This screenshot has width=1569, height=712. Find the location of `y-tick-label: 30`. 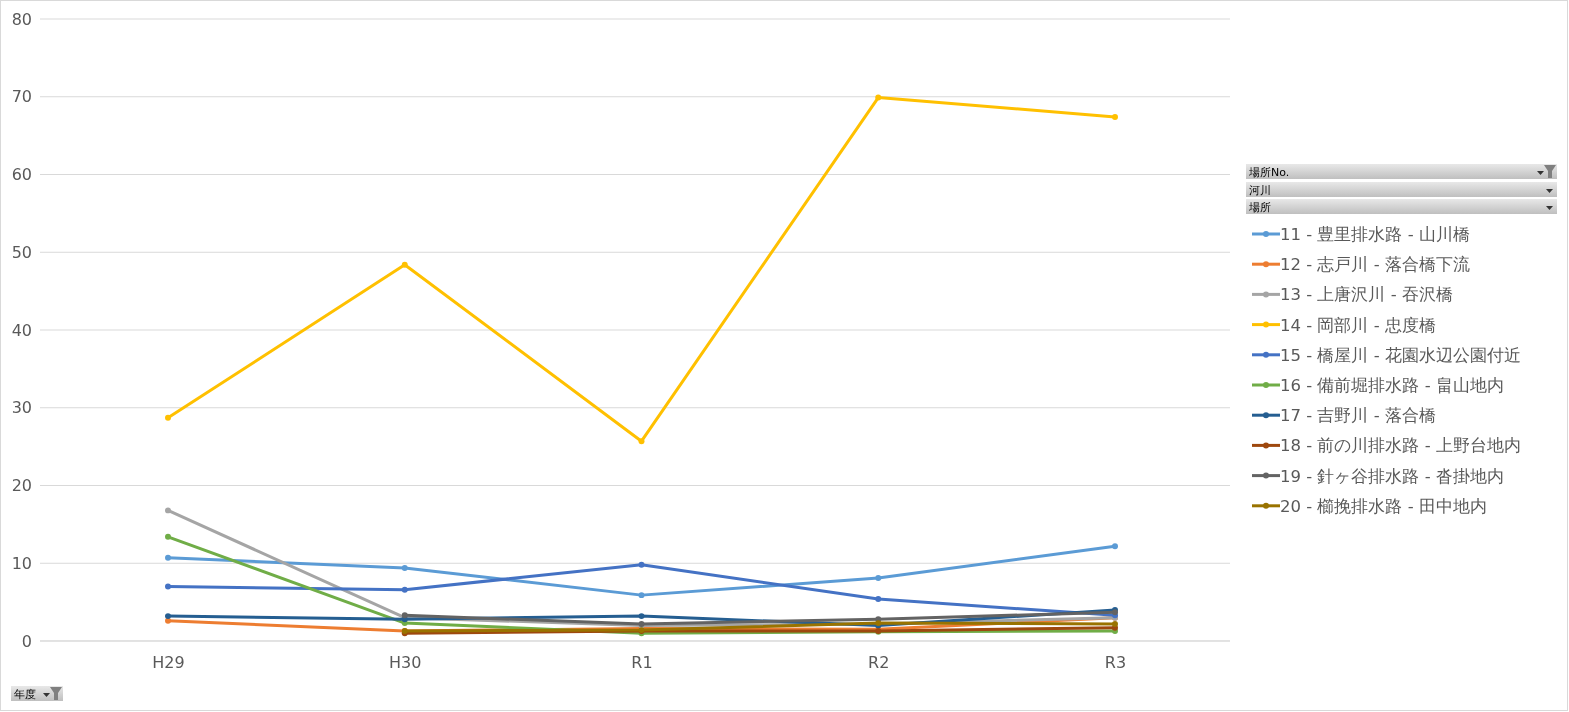

y-tick-label: 30 is located at coordinates (21, 408).